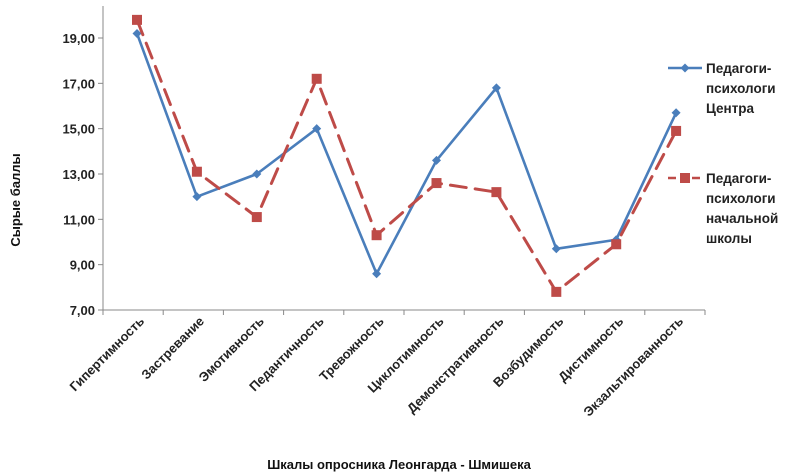  I want to click on legend-label-line: Центра, so click(730, 108).